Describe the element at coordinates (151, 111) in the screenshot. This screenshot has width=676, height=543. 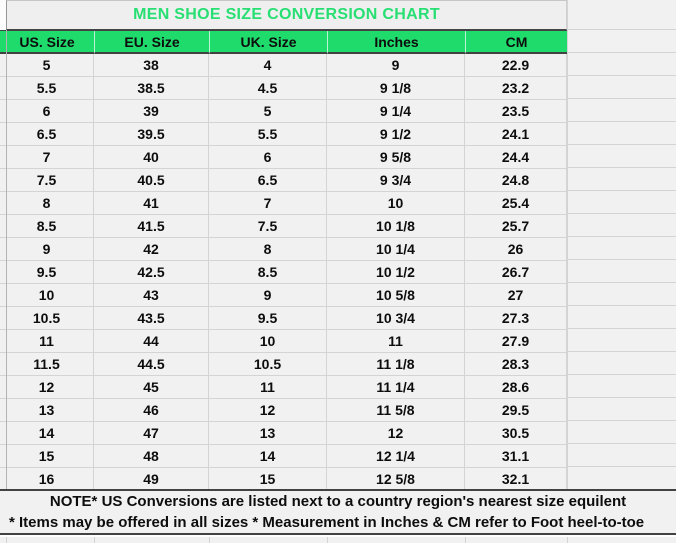
I see `table-cell: 39` at that location.